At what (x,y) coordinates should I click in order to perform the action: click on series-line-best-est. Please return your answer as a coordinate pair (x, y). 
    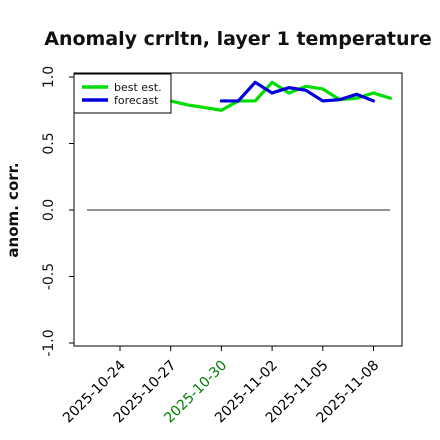
    Looking at the image, I should click on (280, 96).